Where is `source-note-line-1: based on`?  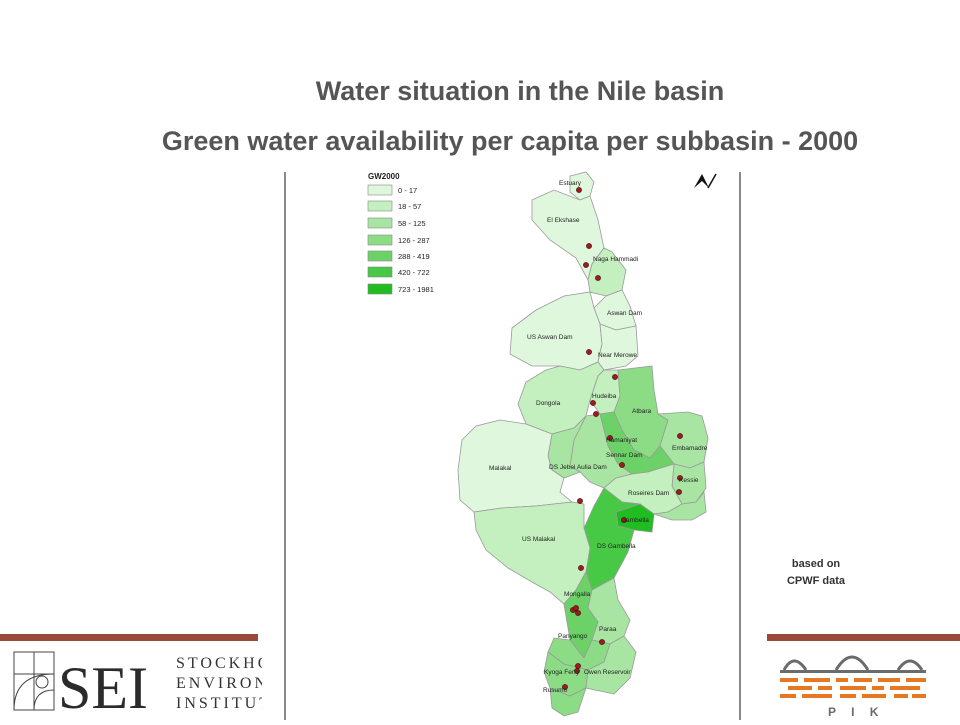 source-note-line-1: based on is located at coordinates (816, 564).